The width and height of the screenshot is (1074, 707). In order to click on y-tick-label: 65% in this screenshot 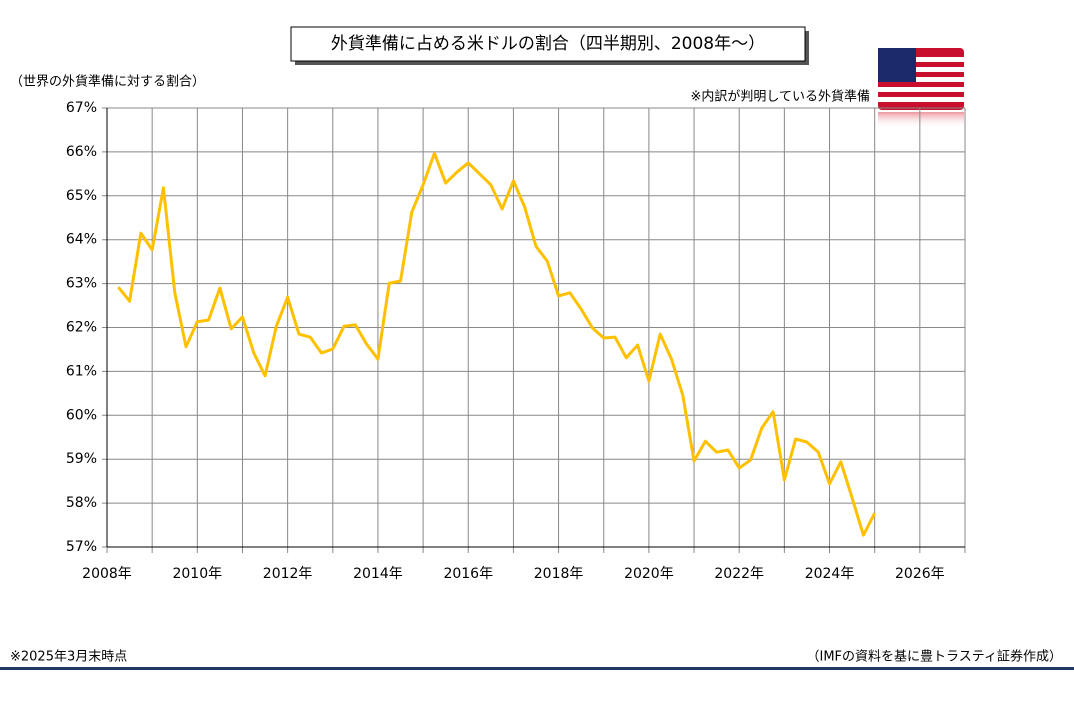, I will do `click(81, 196)`.